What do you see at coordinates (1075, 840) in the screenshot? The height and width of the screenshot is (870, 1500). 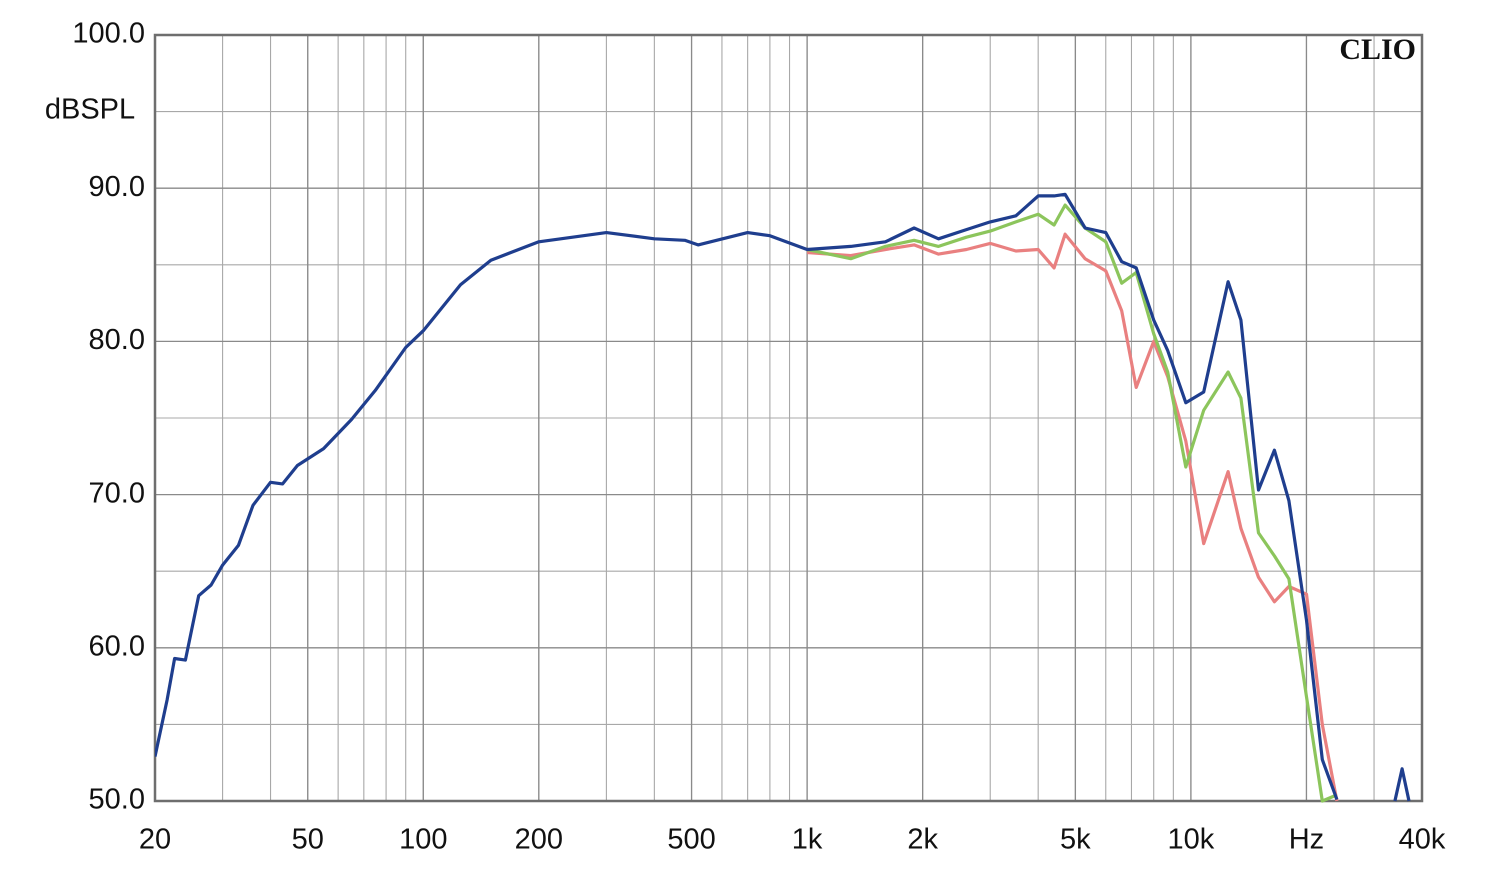 I see `x-tick-label: 5k` at bounding box center [1075, 840].